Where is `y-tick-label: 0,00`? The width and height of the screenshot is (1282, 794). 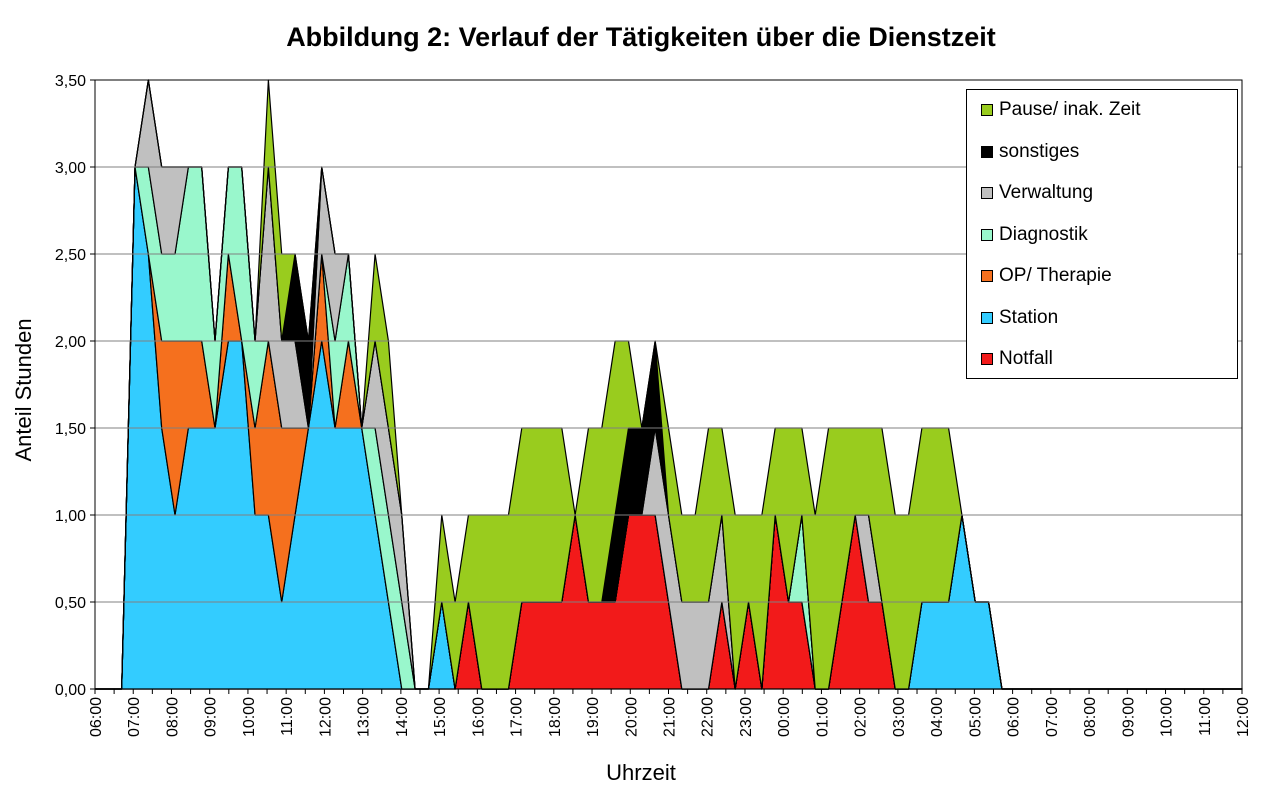
y-tick-label: 0,00 is located at coordinates (70, 690).